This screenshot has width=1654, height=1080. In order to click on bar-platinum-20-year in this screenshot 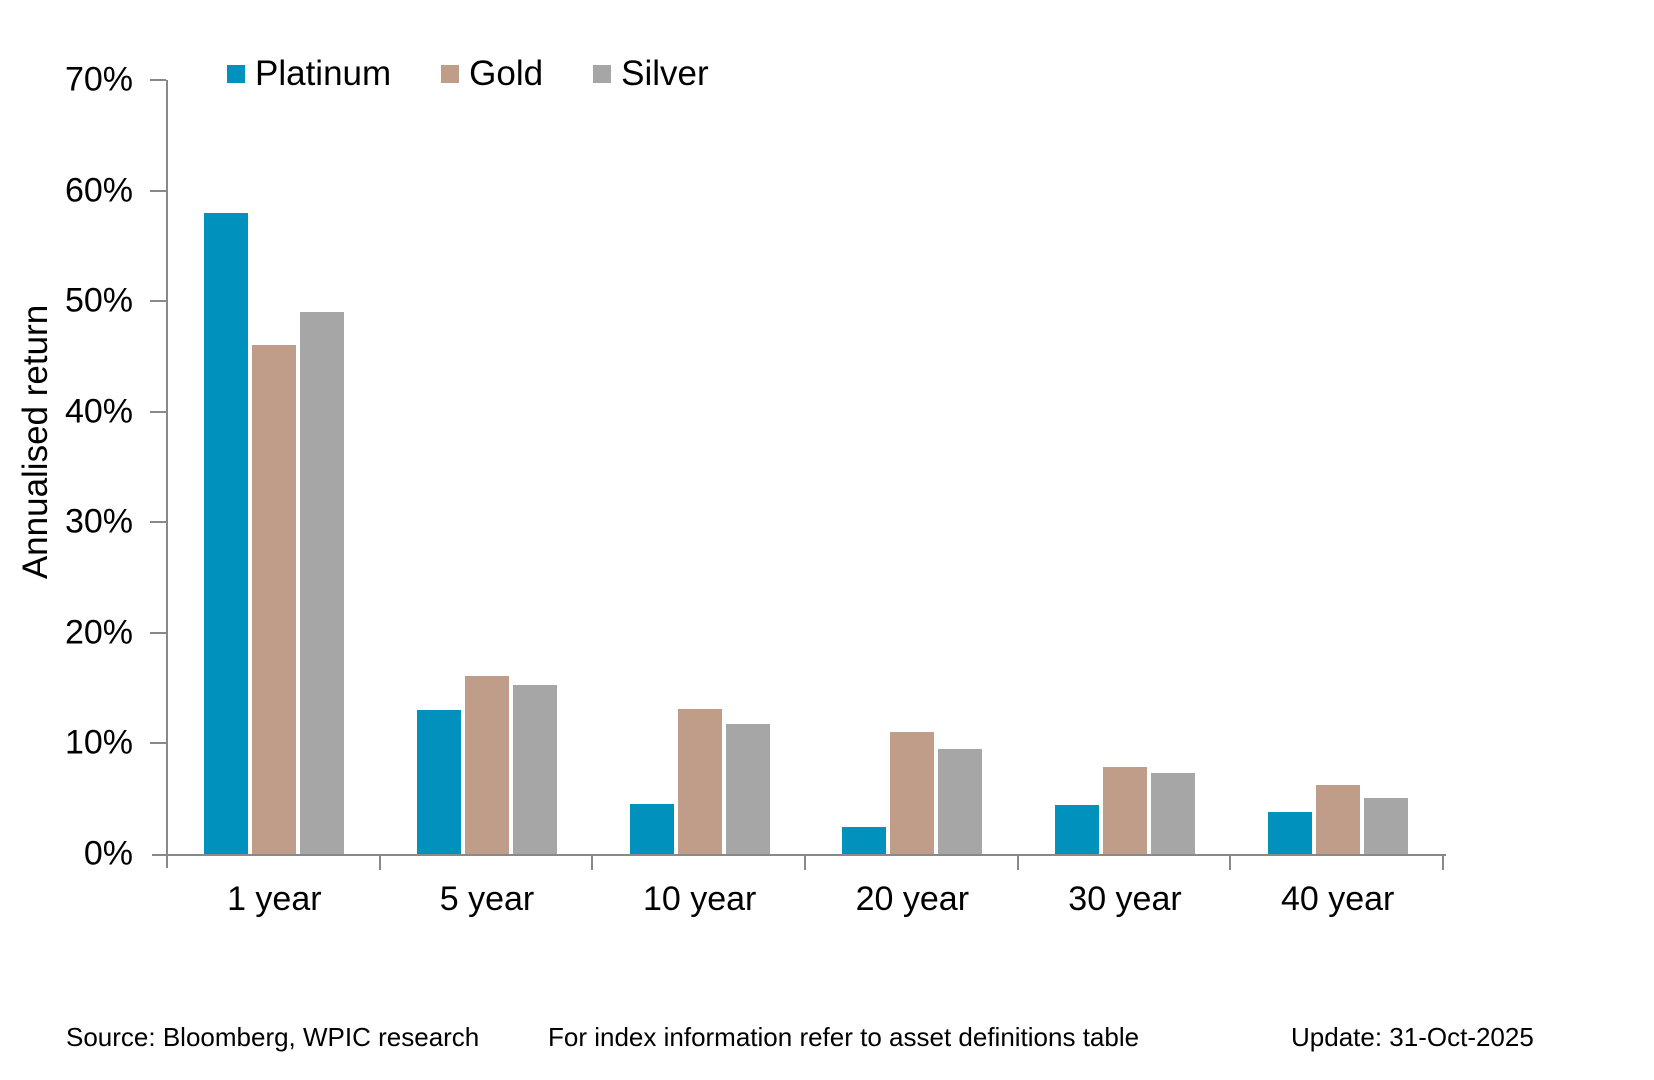, I will do `click(864, 840)`.